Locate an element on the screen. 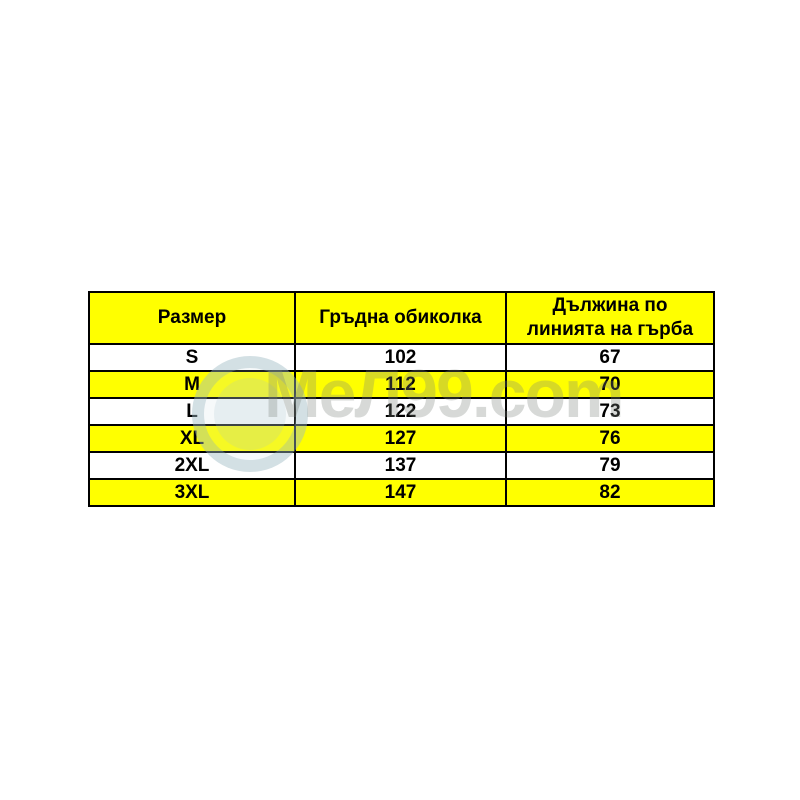  table-cell-back_length: 82 is located at coordinates (610, 492).